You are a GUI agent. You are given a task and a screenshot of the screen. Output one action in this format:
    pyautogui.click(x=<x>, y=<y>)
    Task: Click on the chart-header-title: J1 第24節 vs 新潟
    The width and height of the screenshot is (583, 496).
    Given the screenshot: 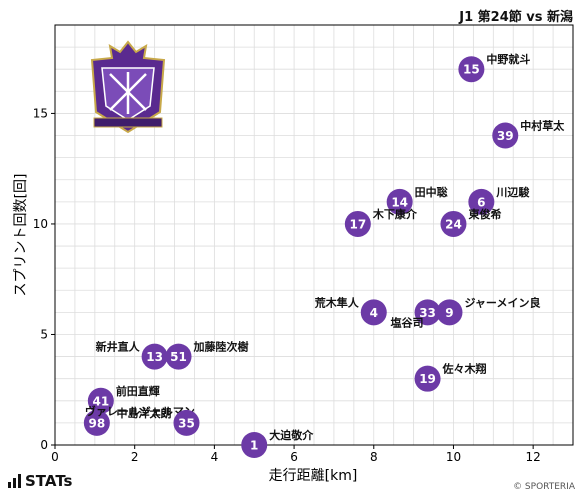 What is the action you would take?
    pyautogui.click(x=516, y=17)
    